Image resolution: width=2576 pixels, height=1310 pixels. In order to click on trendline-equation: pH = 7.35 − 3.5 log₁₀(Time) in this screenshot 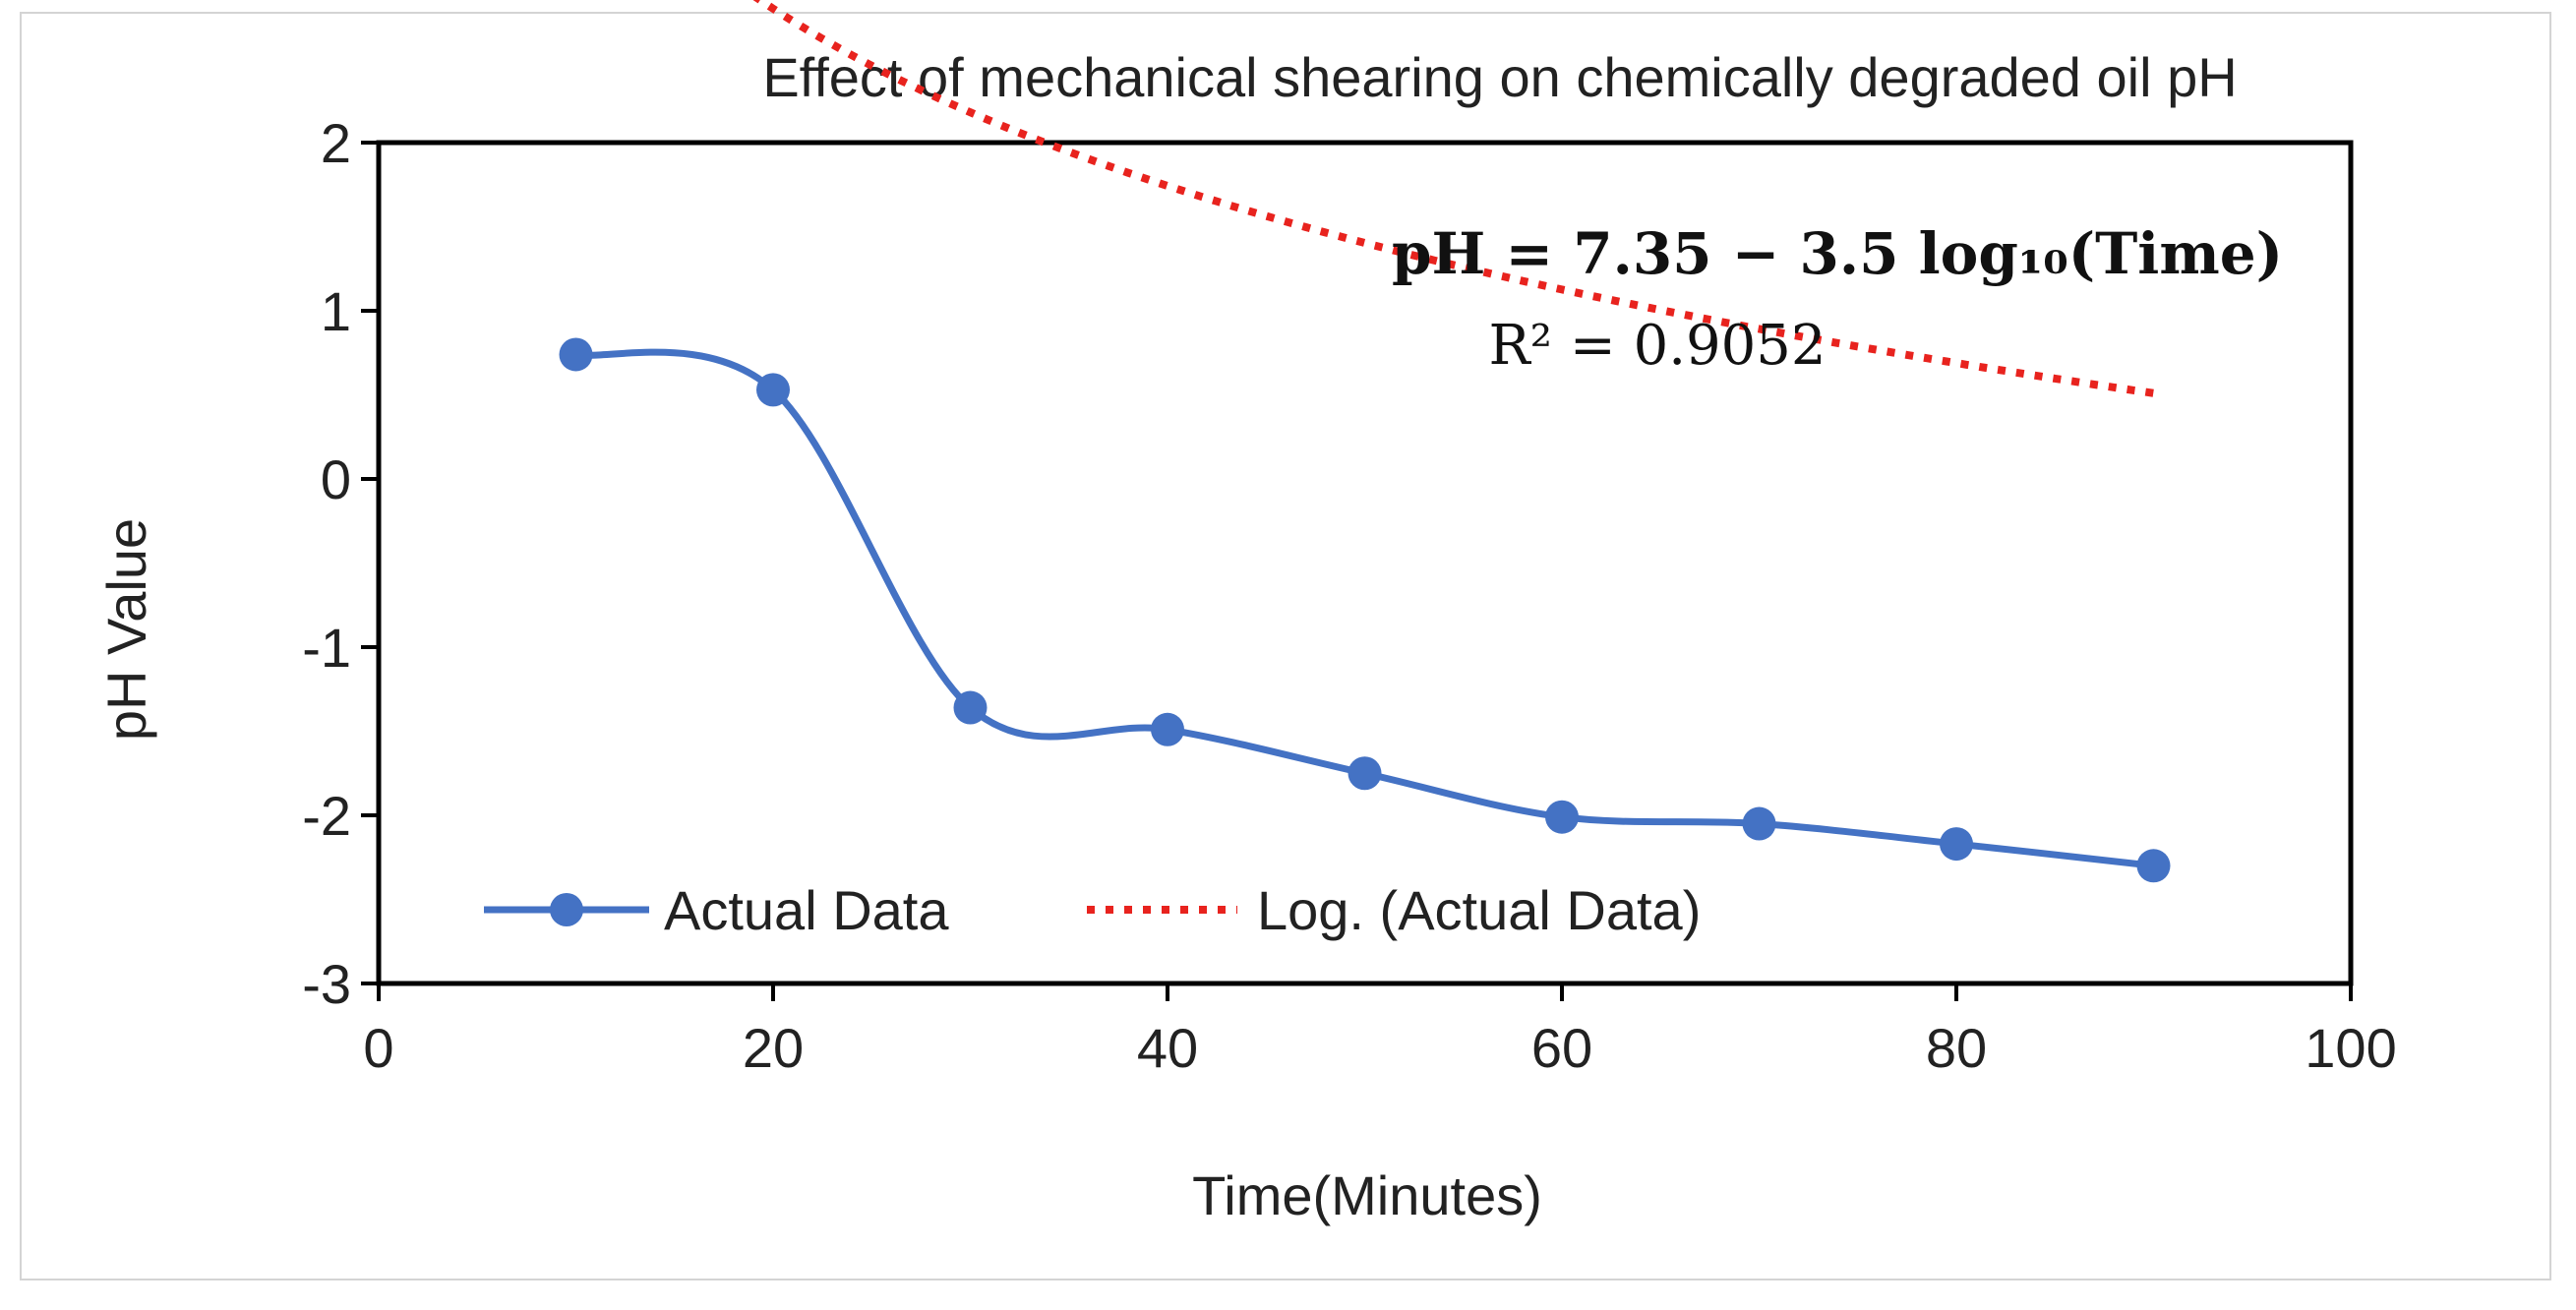, I will do `click(1838, 254)`.